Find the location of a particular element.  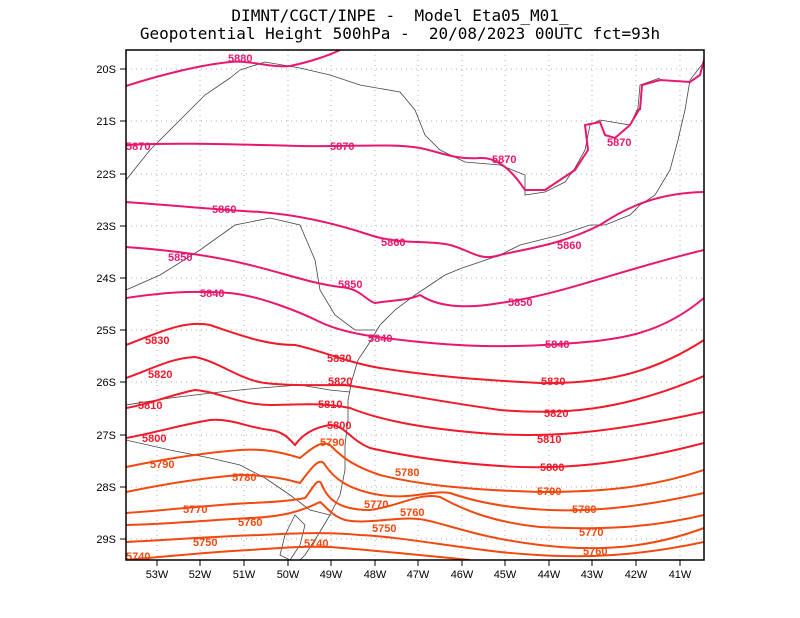

state-border-sp-pr is located at coordinates (250, 274).